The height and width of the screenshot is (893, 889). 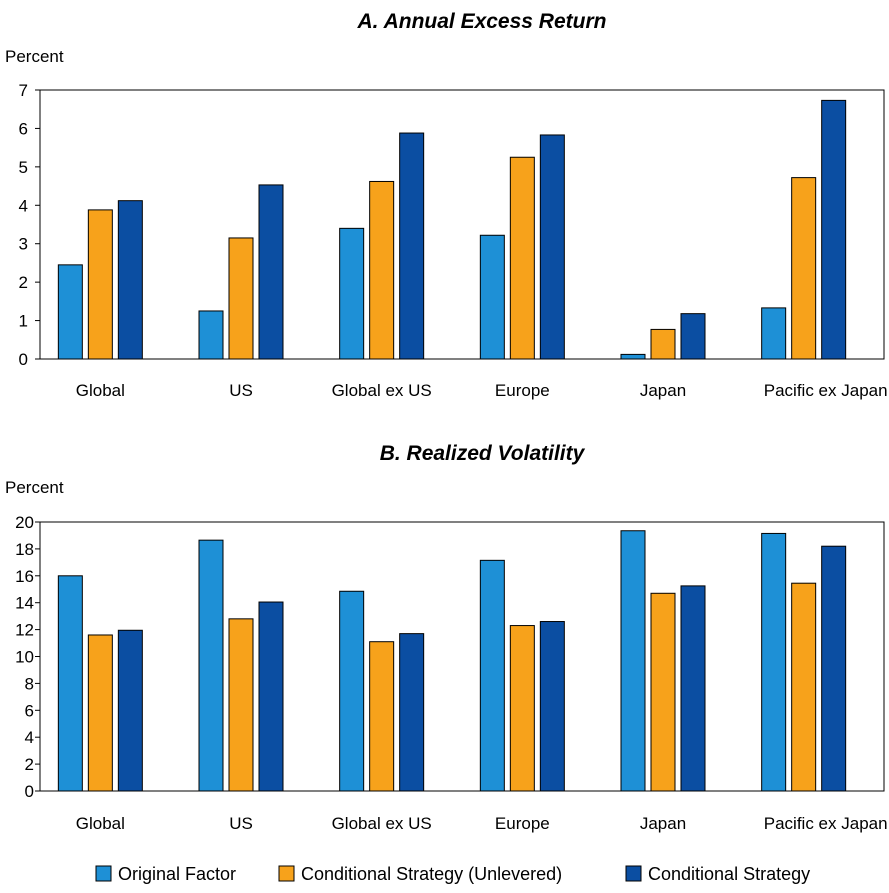 I want to click on y-tick-label: 10, so click(x=24, y=657).